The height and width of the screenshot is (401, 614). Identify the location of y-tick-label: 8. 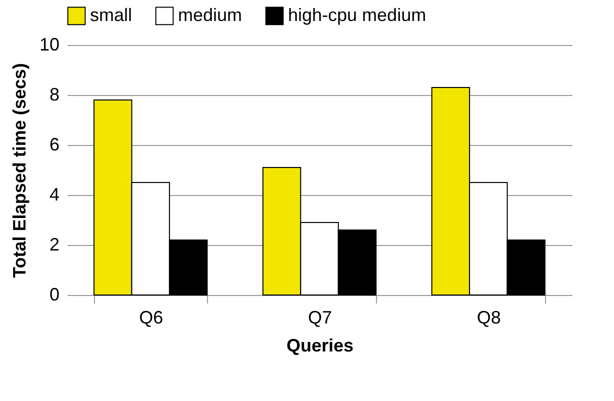
(54, 94).